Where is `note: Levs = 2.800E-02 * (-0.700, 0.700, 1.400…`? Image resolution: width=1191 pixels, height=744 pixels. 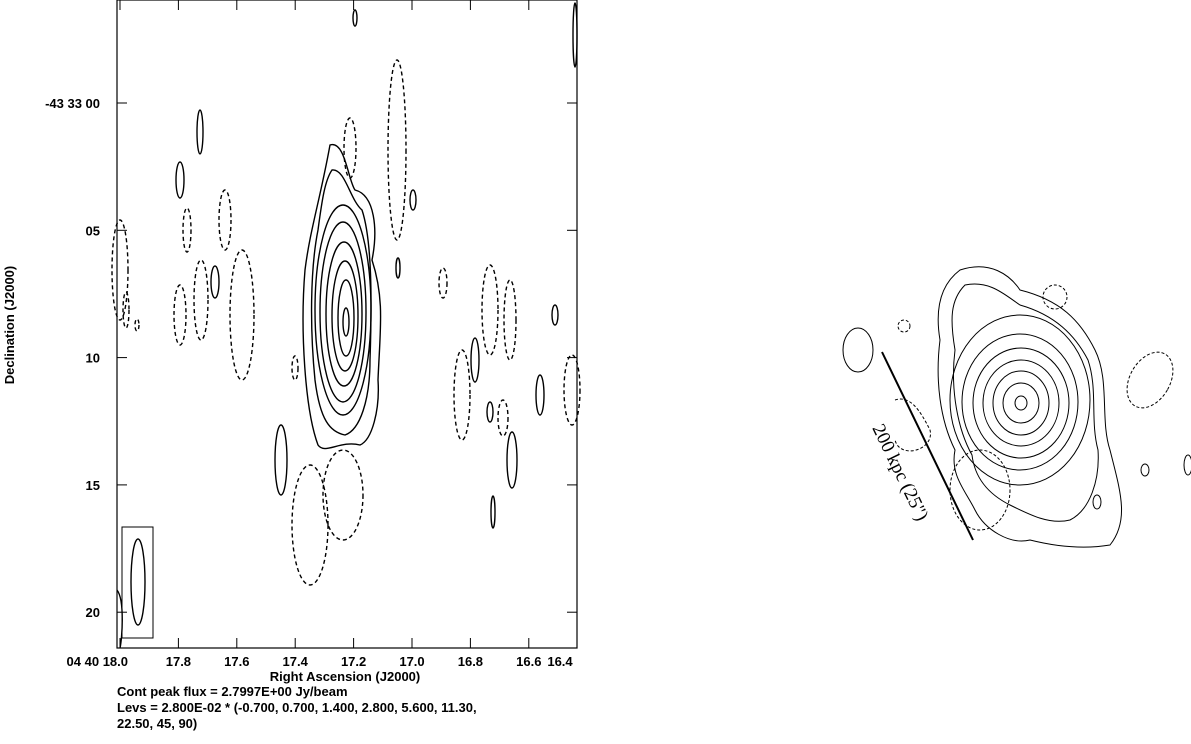 note: Levs = 2.800E-02 * (-0.700, 0.700, 1.400… is located at coordinates (297, 707).